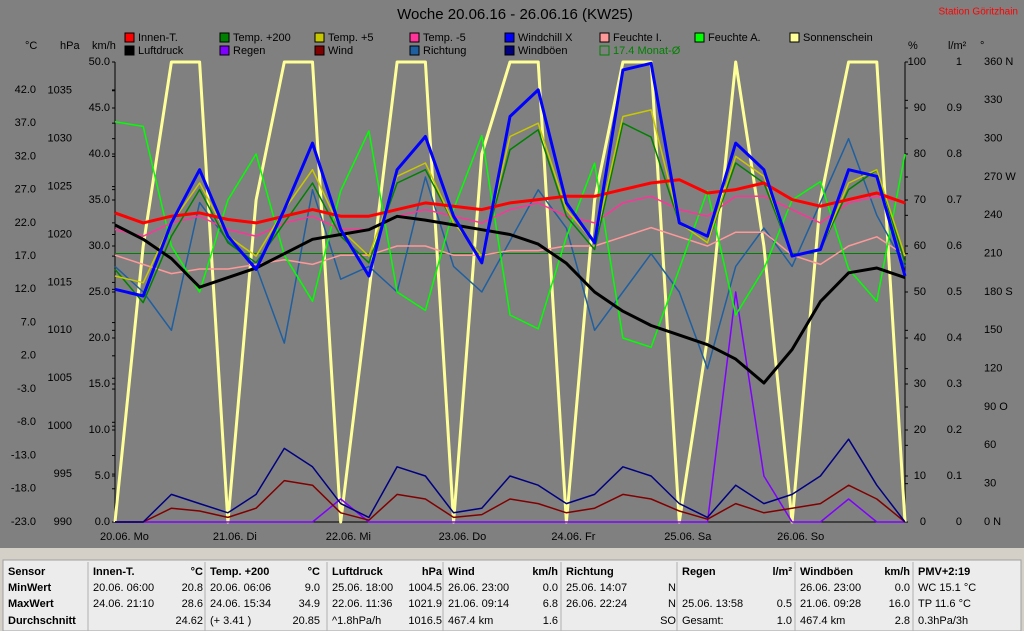 The width and height of the screenshot is (1024, 631). What do you see at coordinates (444, 38) in the screenshot?
I see `legend-label: Temp. -5` at bounding box center [444, 38].